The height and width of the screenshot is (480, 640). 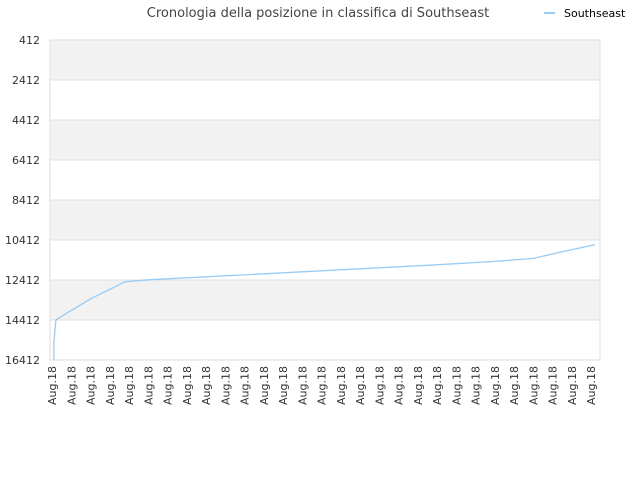 What do you see at coordinates (26, 160) in the screenshot?
I see `y-tick-label: 6412` at bounding box center [26, 160].